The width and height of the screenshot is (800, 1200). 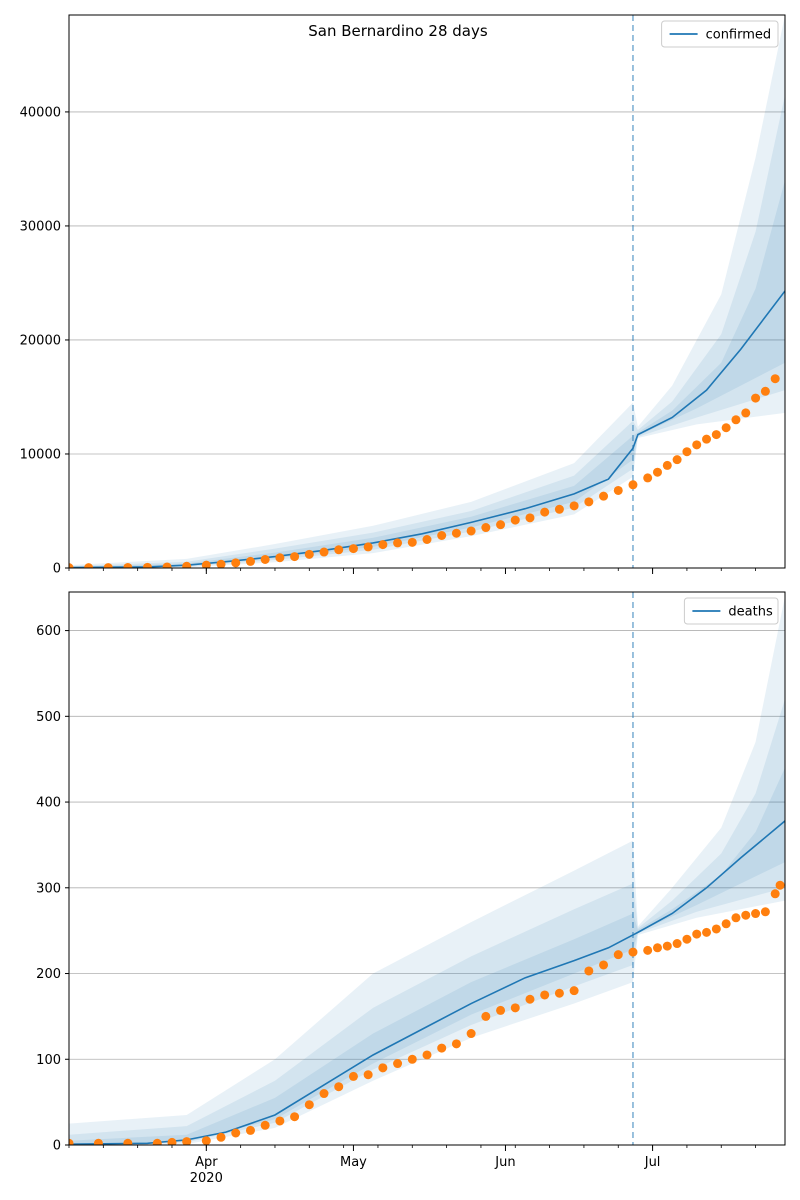 I want to click on legend: deaths, so click(x=731, y=611).